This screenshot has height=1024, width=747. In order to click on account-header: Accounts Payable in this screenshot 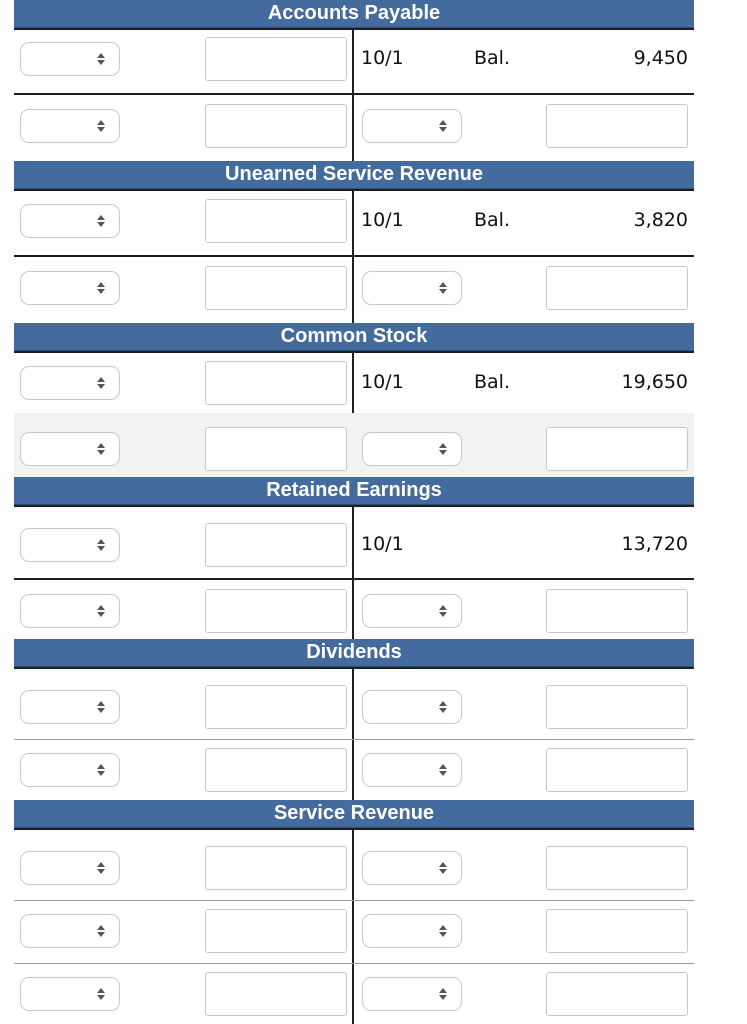, I will do `click(354, 14)`.